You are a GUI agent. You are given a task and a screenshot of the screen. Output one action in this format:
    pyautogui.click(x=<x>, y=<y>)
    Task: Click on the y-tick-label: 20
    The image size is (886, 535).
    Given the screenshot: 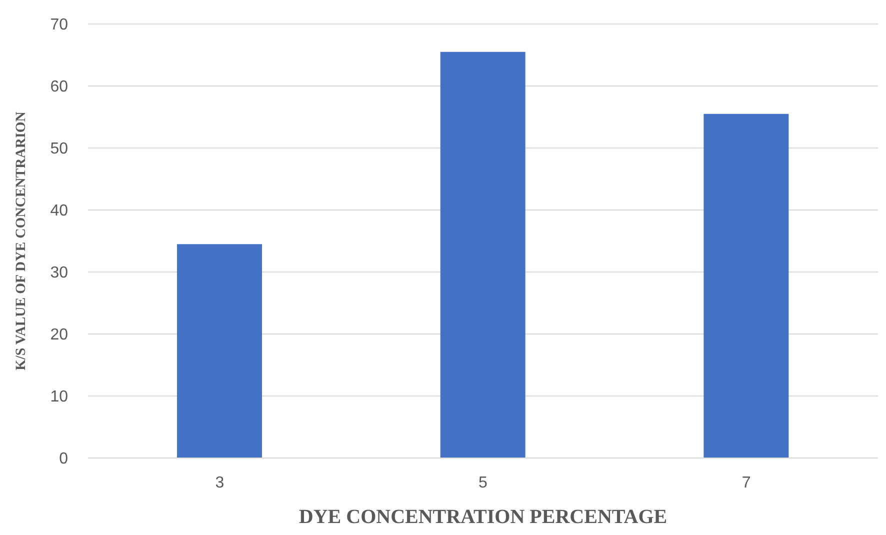 What is the action you would take?
    pyautogui.click(x=59, y=335)
    